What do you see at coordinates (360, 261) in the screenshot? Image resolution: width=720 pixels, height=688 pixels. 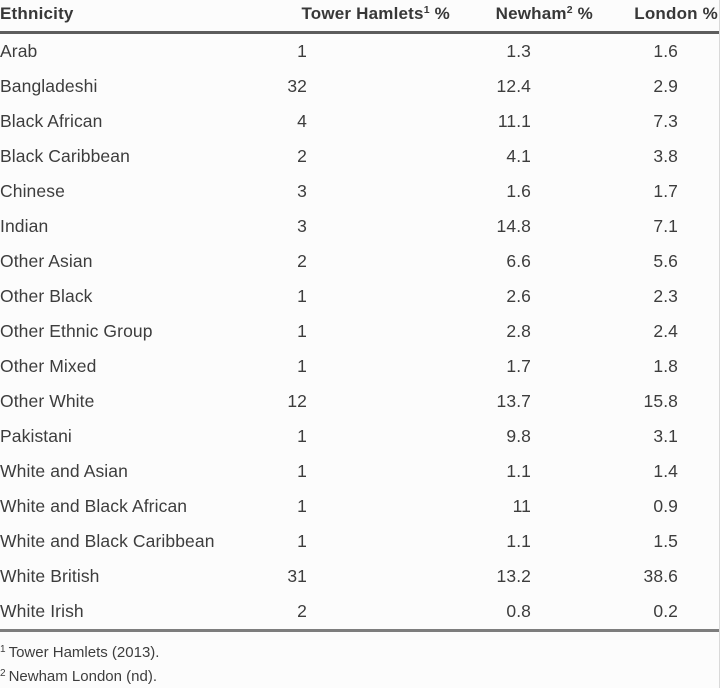 I see `table-row: Other Asian 2 6.6 5.6` at bounding box center [360, 261].